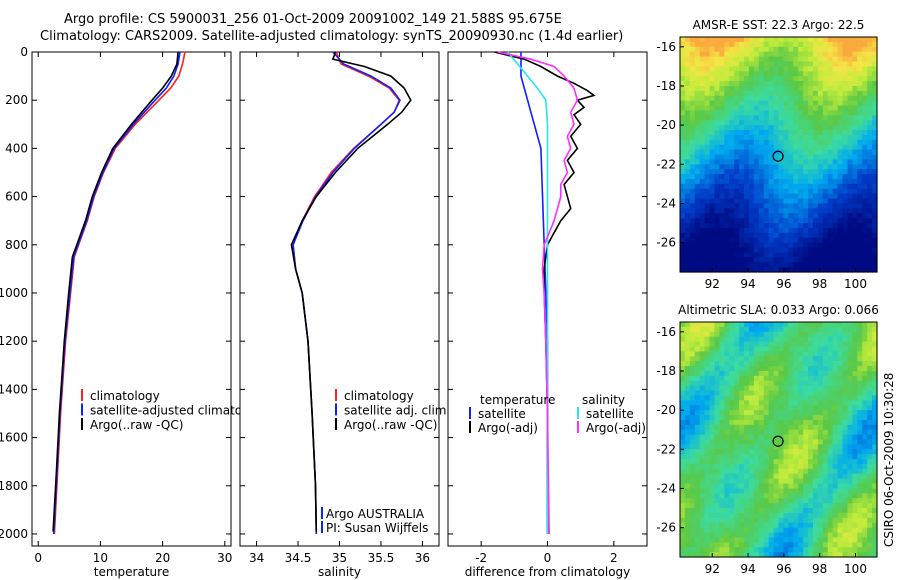 The height and width of the screenshot is (580, 900). What do you see at coordinates (24, 52) in the screenshot?
I see `y-tick-label: 0` at bounding box center [24, 52].